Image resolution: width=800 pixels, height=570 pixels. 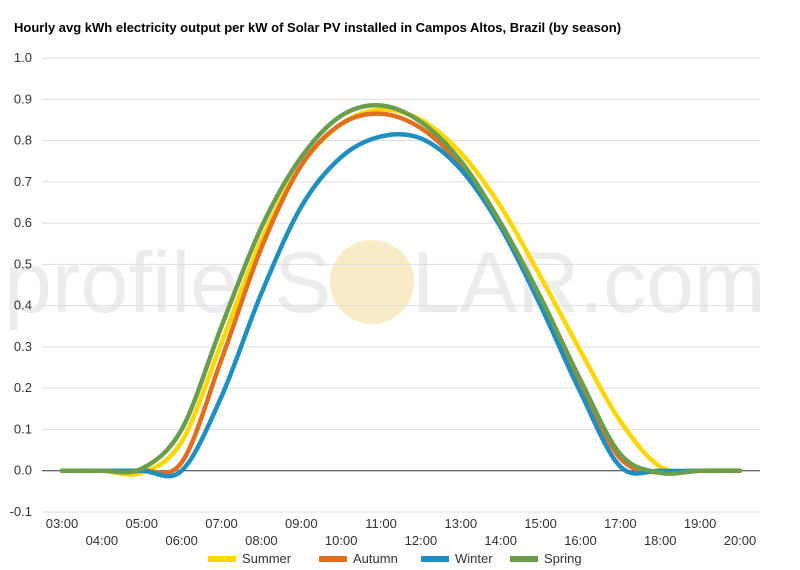 I want to click on y-tick-label: 0.9, so click(x=23, y=98).